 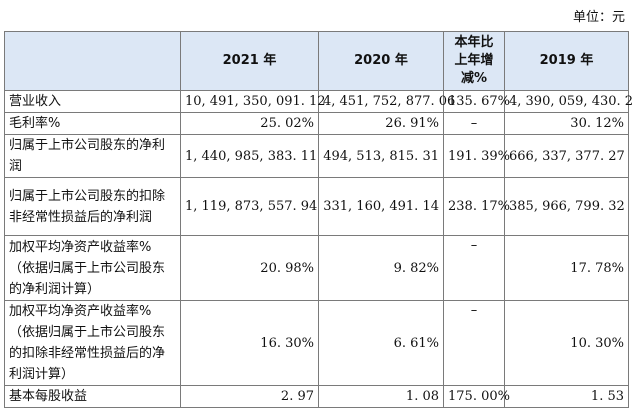 I want to click on value-2020: 9. 82%, so click(x=381, y=268).